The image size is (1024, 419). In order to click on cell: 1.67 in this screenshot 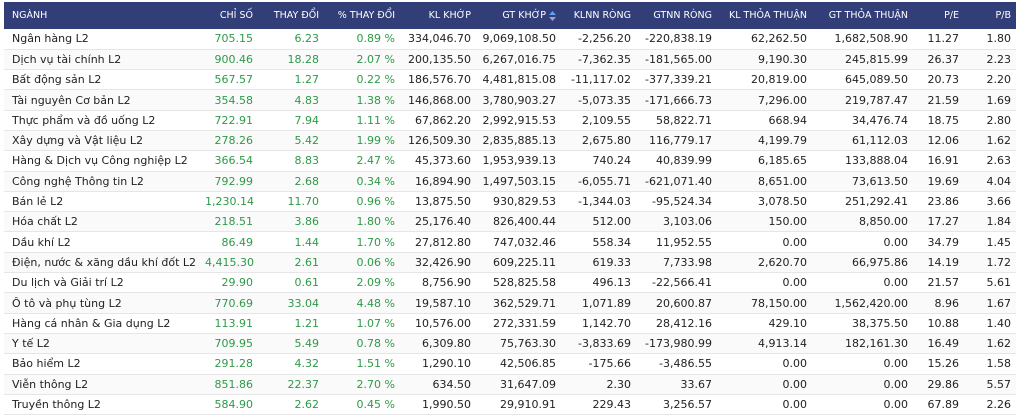, I will do `click(990, 303)`.